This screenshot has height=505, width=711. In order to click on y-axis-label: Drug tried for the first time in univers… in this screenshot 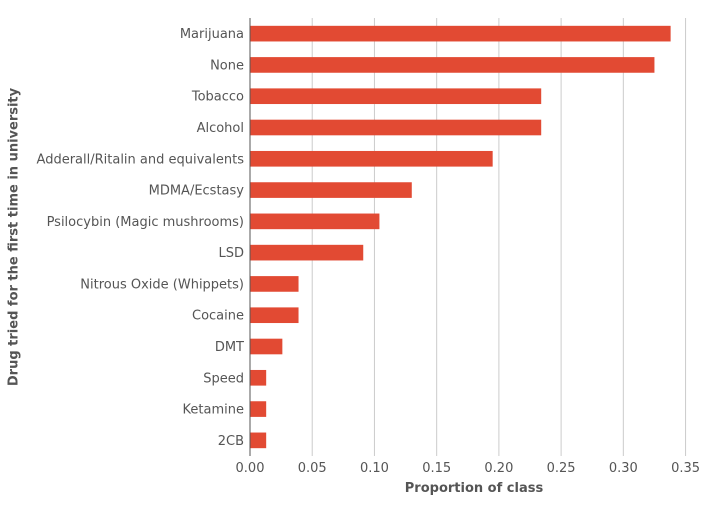, I will do `click(14, 236)`.